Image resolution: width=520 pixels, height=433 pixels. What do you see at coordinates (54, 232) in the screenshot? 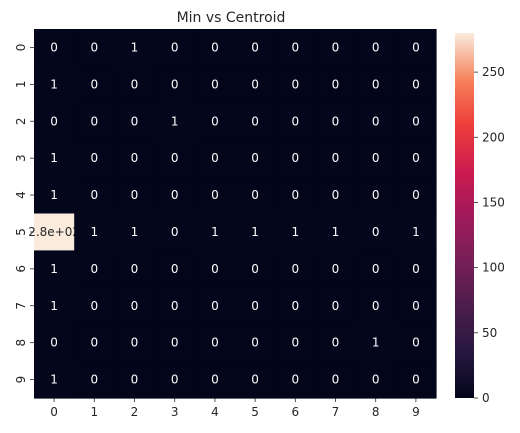
I see `cell-annotation-r5-c0: 2.8e+02` at bounding box center [54, 232].